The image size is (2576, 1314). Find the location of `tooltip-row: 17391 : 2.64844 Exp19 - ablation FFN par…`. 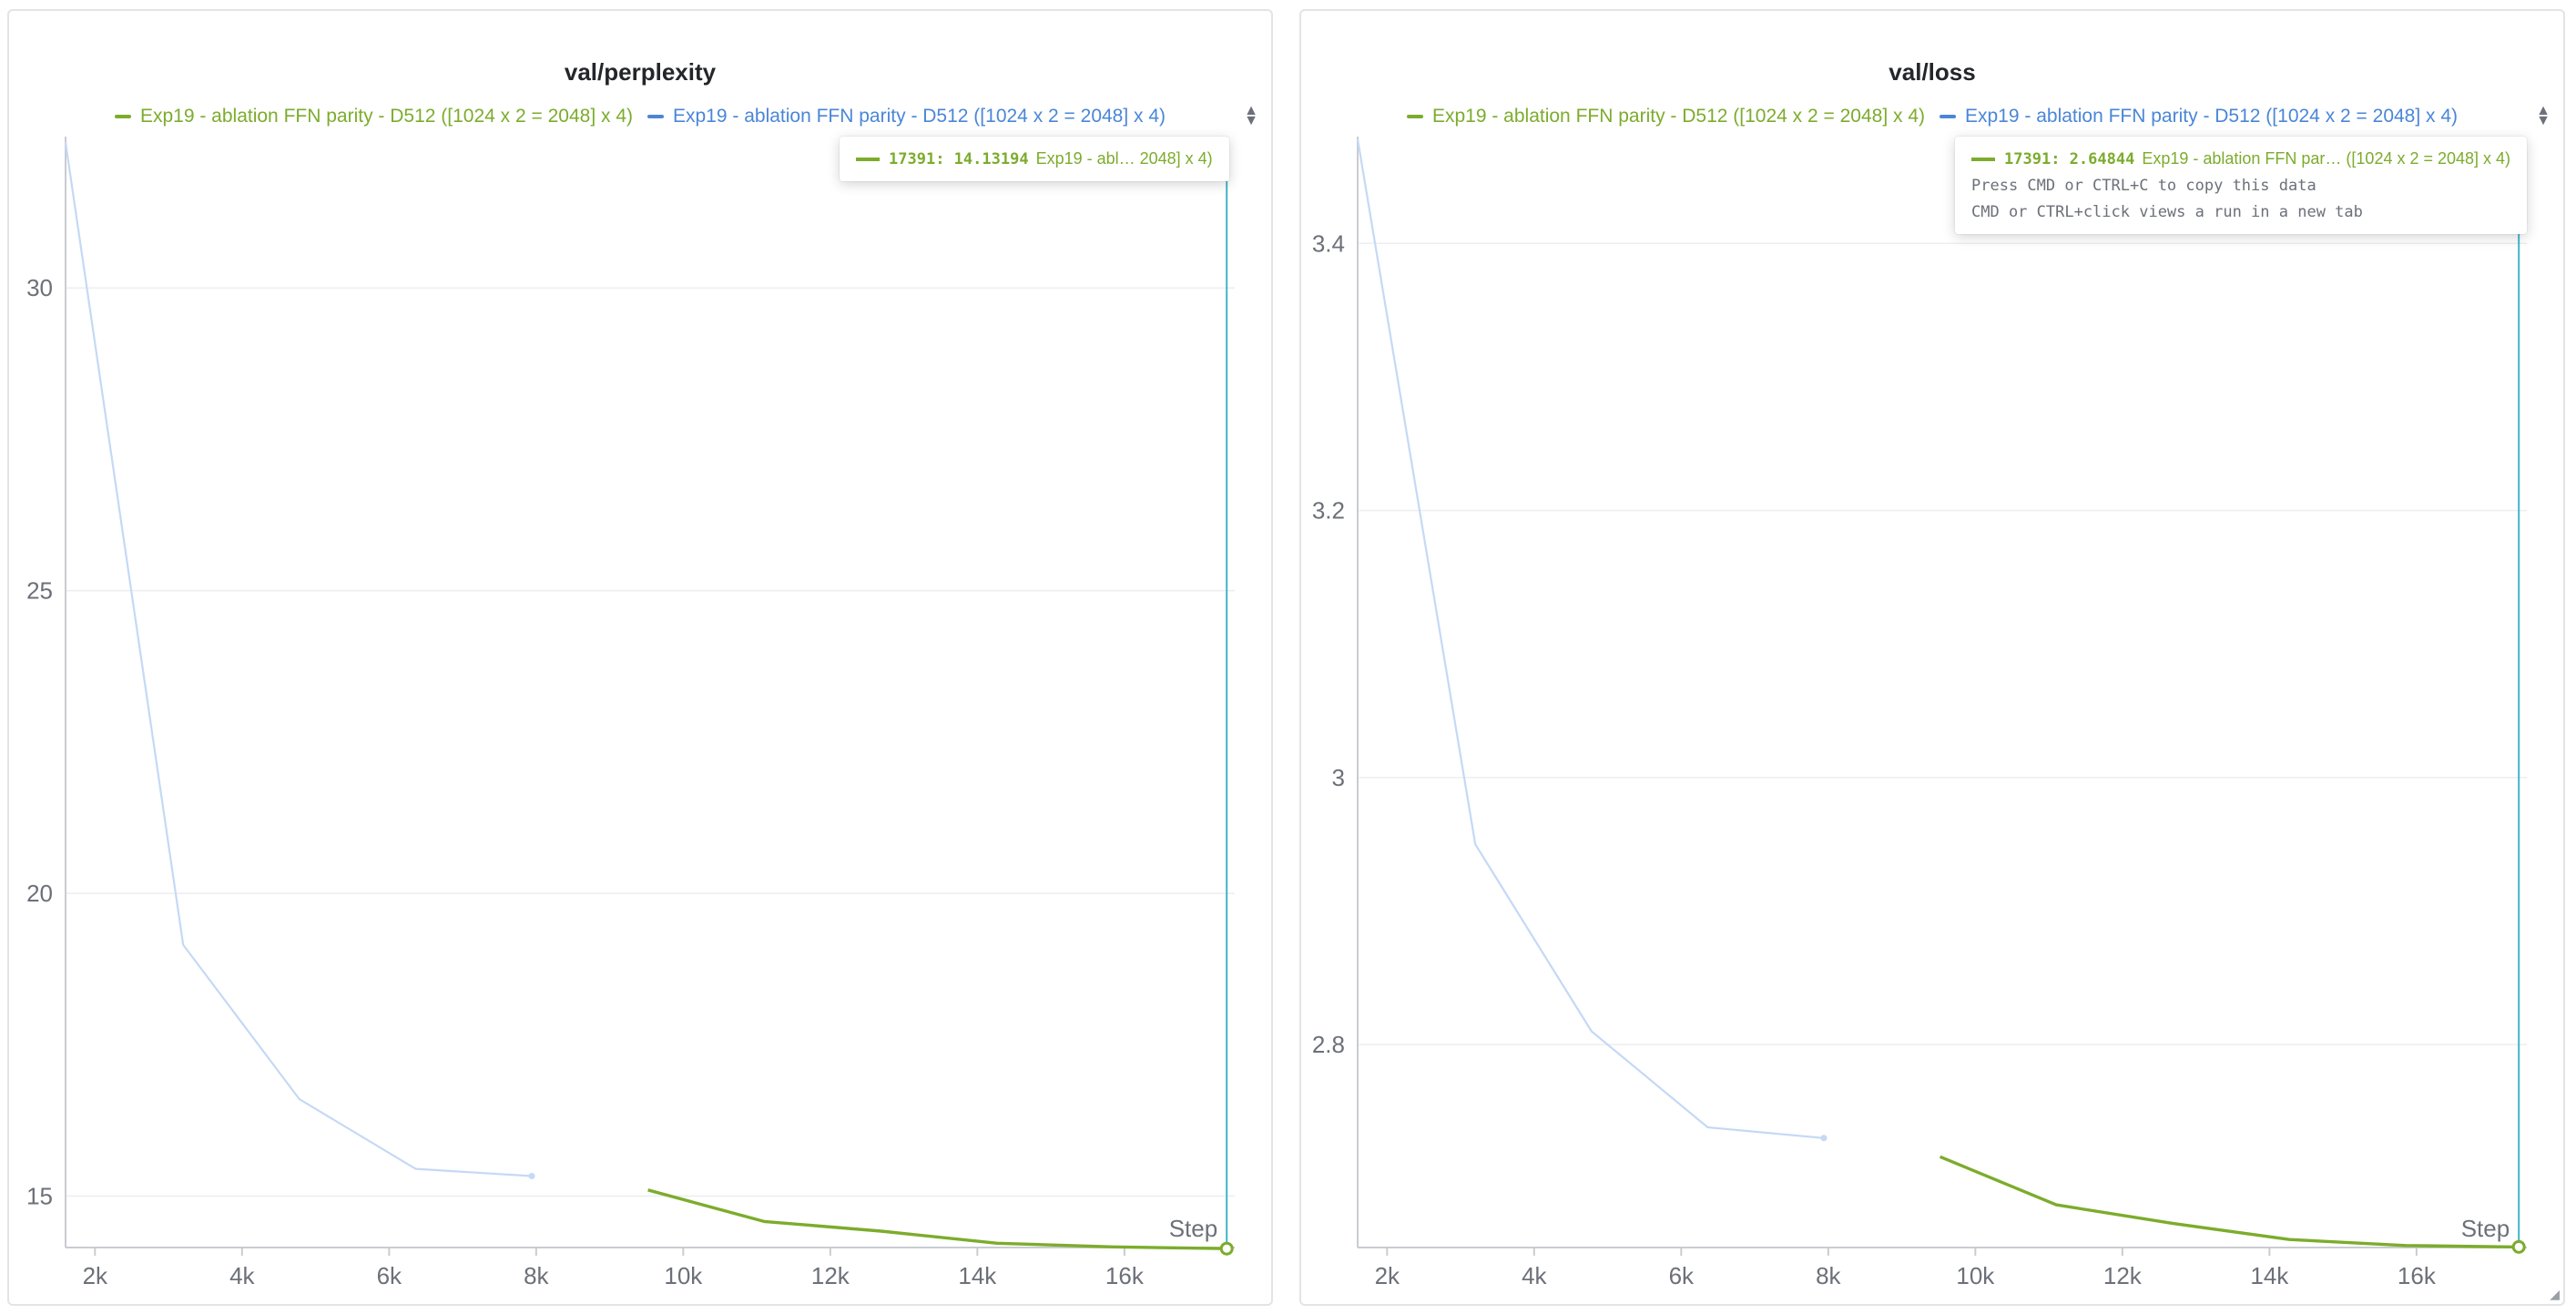

tooltip-row: 17391 : 2.64844 Exp19 - ablation FFN par… is located at coordinates (2240, 158).